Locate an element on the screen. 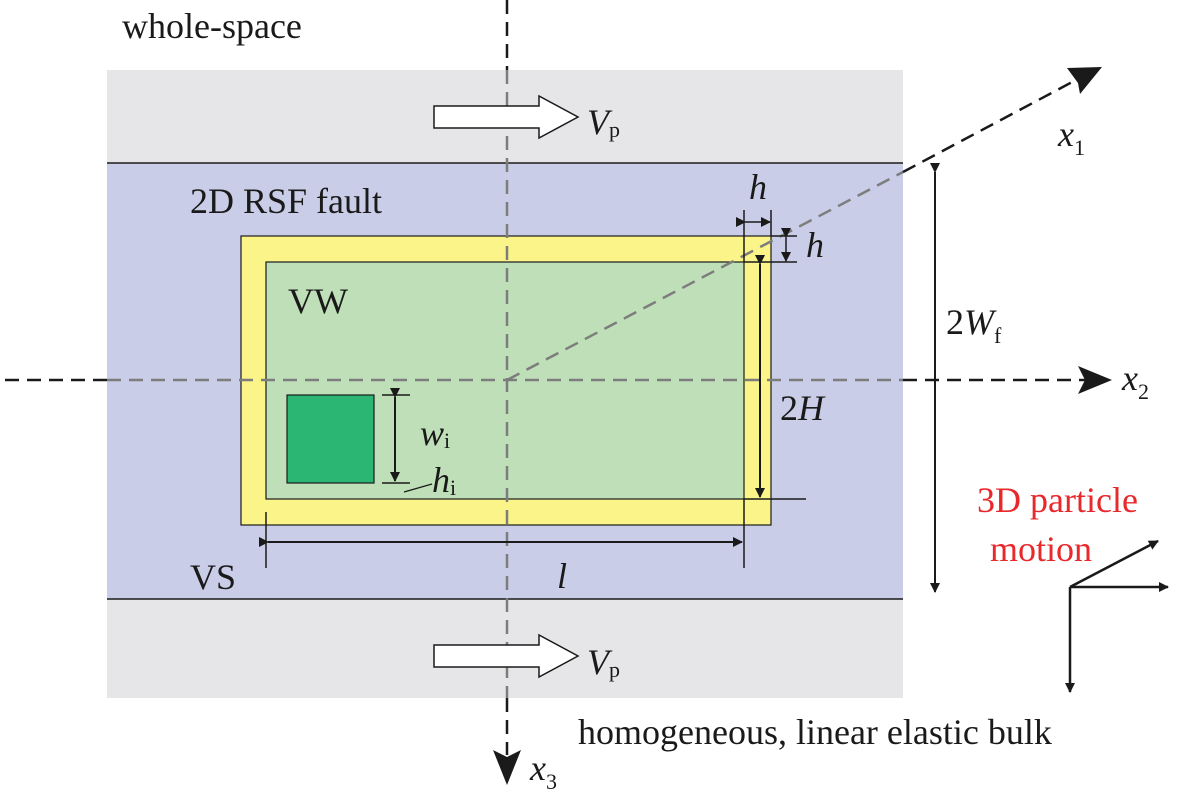  x1-axis-inner is located at coordinates (705, 276).